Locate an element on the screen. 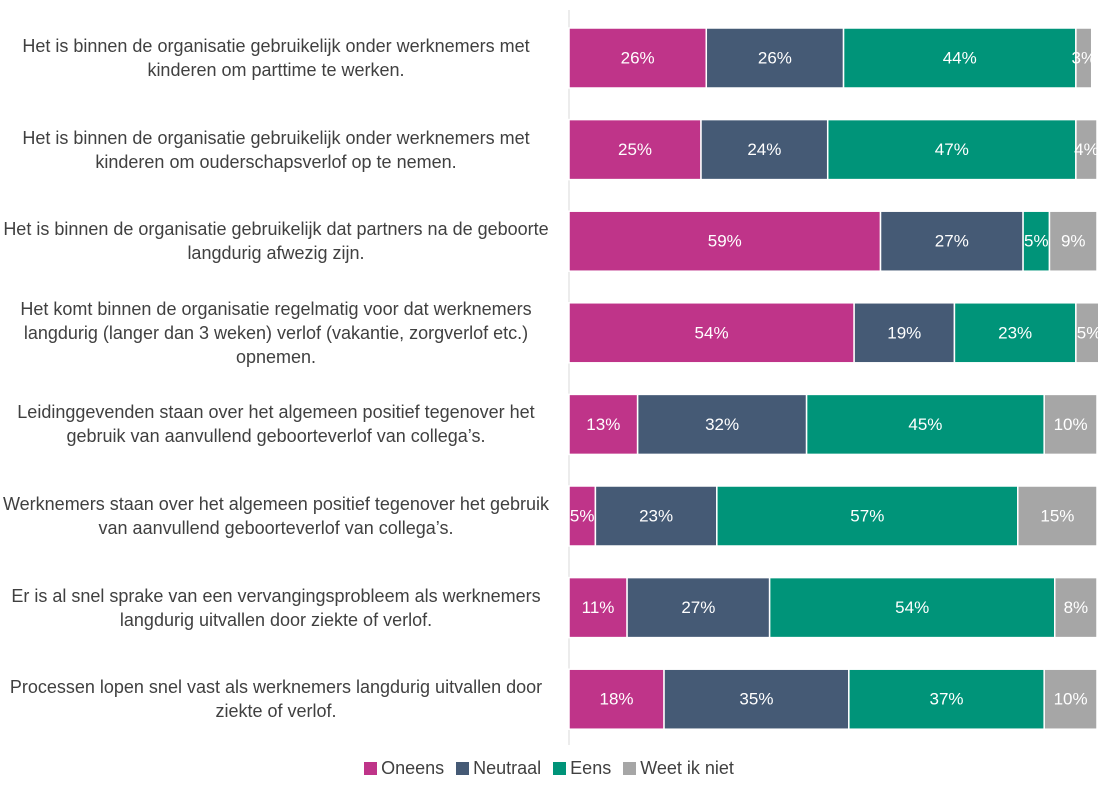 The width and height of the screenshot is (1098, 806). legend: Oneens Neutraal Eens Weet ik niet is located at coordinates (549, 768).